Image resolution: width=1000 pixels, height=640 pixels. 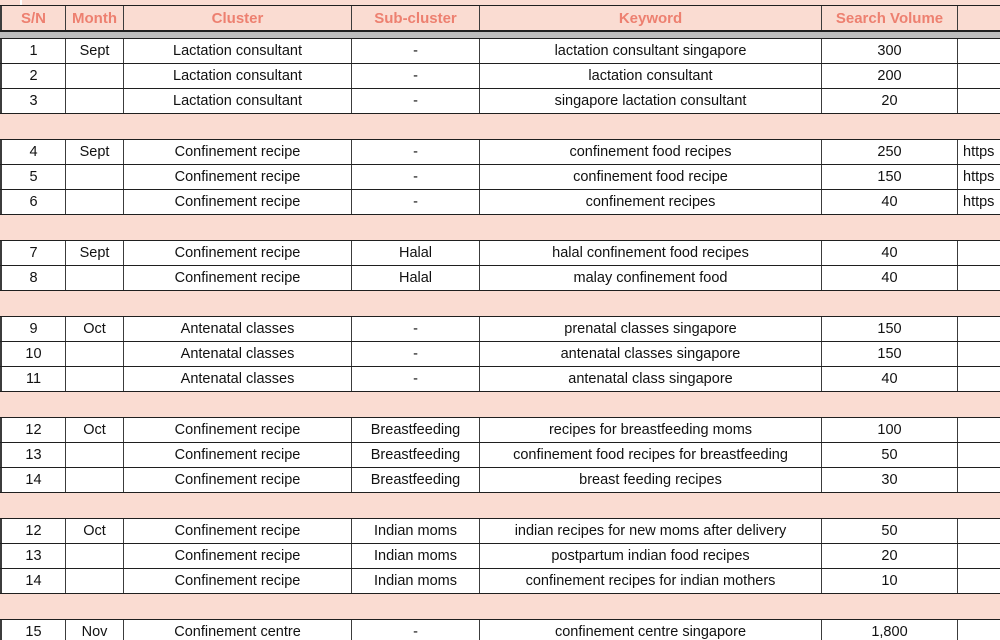 I want to click on cell-keyword: antenatal class singapore, so click(x=651, y=379).